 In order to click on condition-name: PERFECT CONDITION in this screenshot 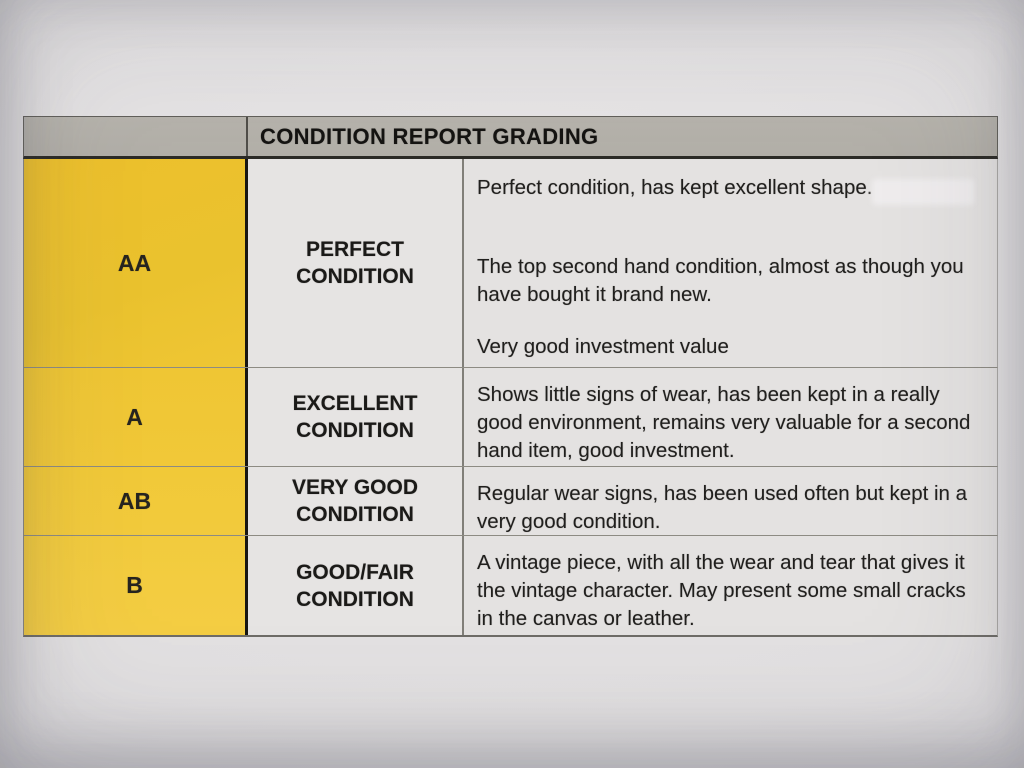, I will do `click(356, 263)`.